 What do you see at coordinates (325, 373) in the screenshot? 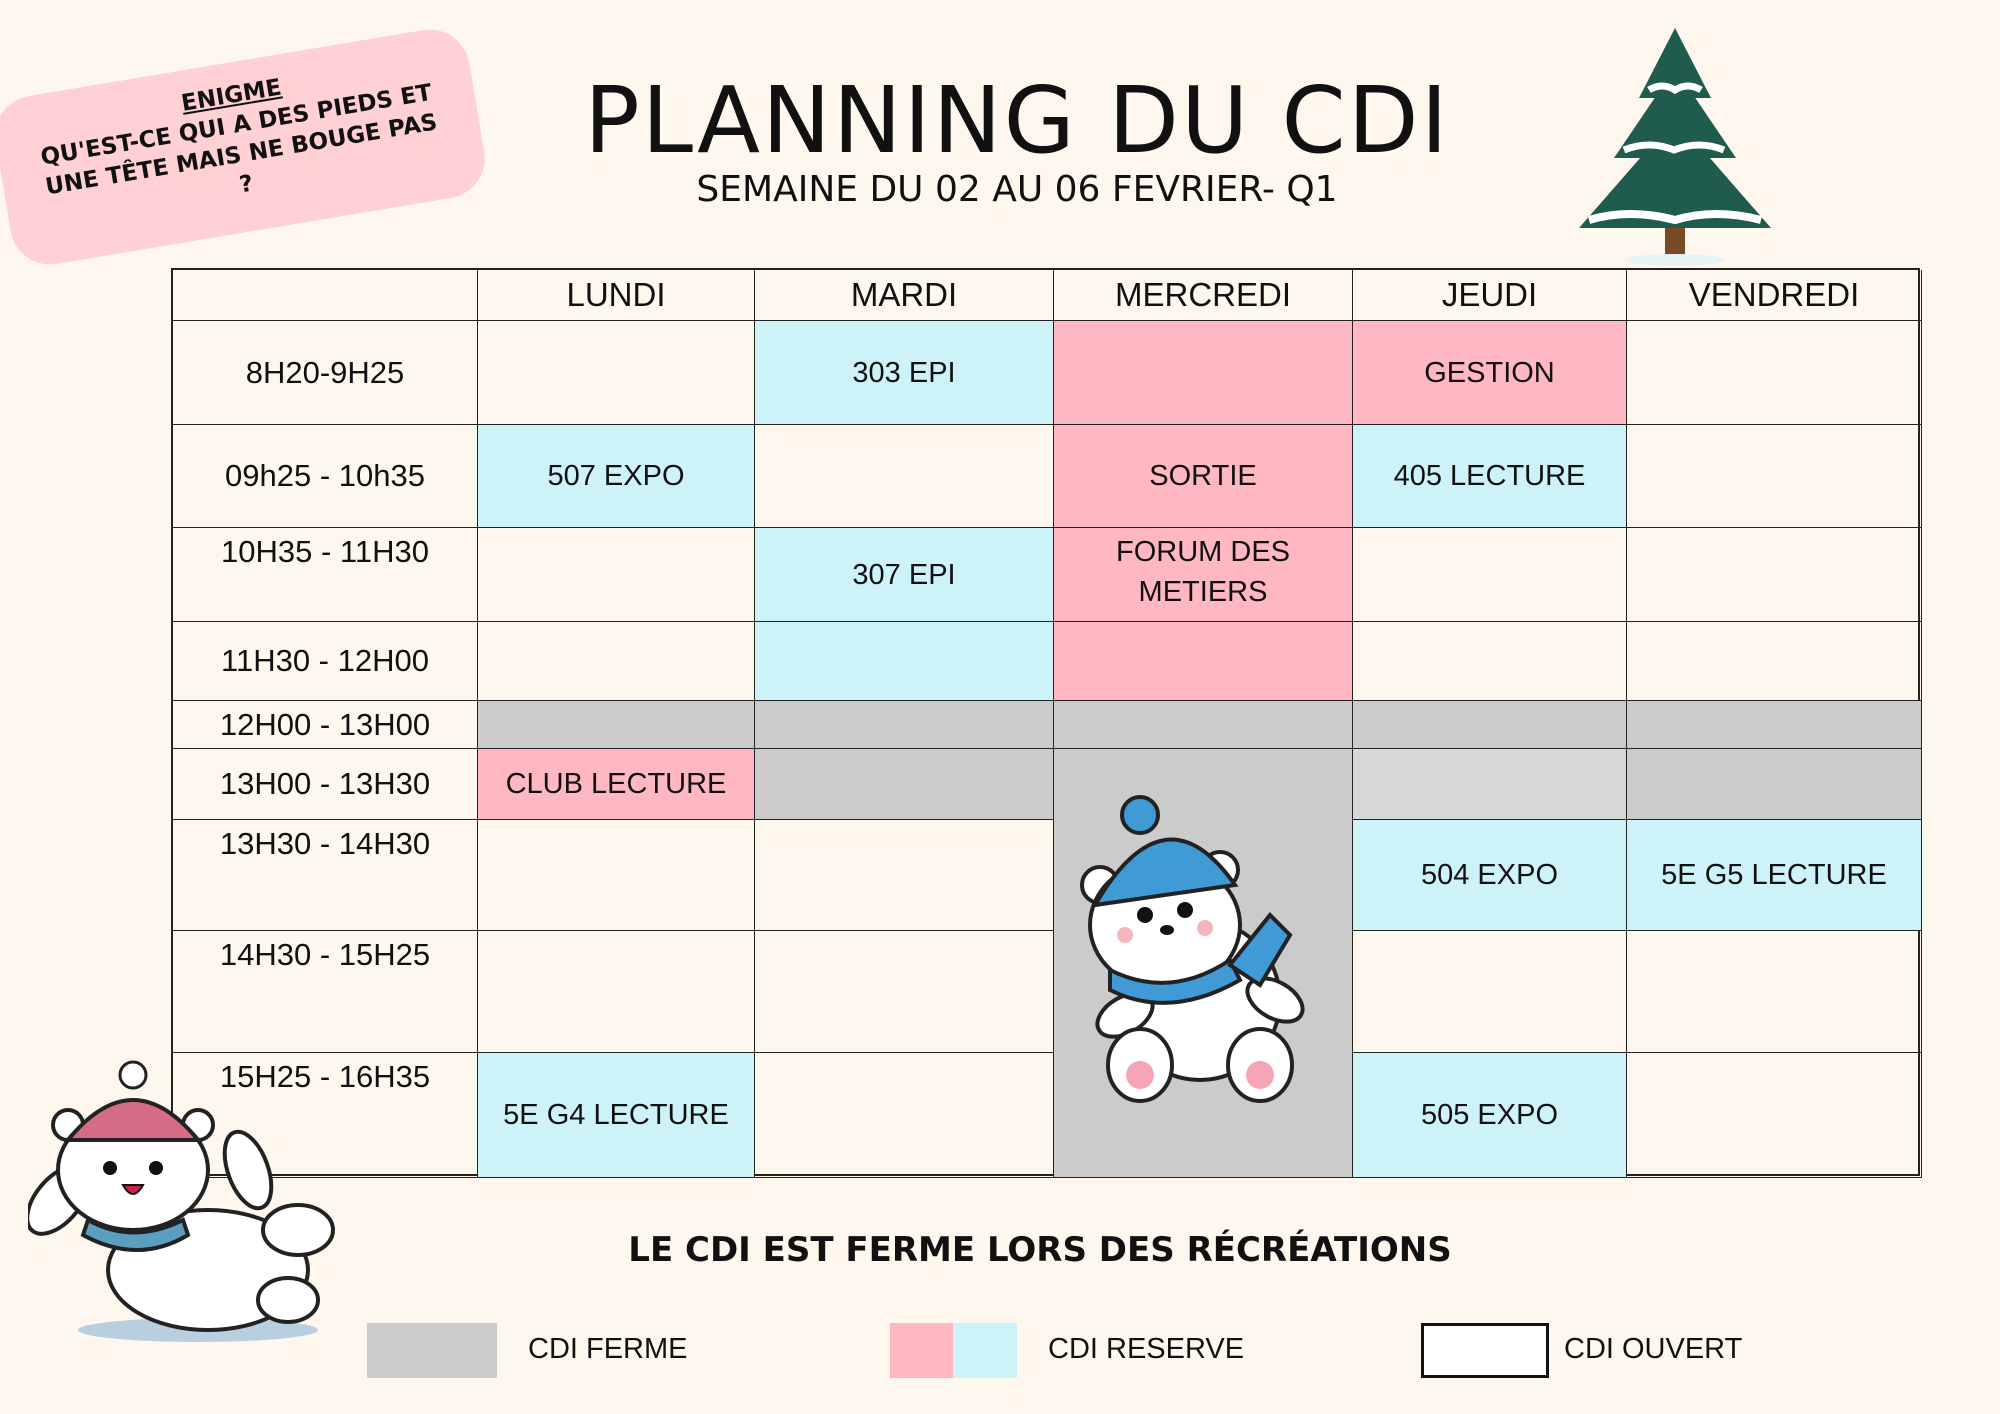
I see `time-slot: 8H20-9H25` at bounding box center [325, 373].